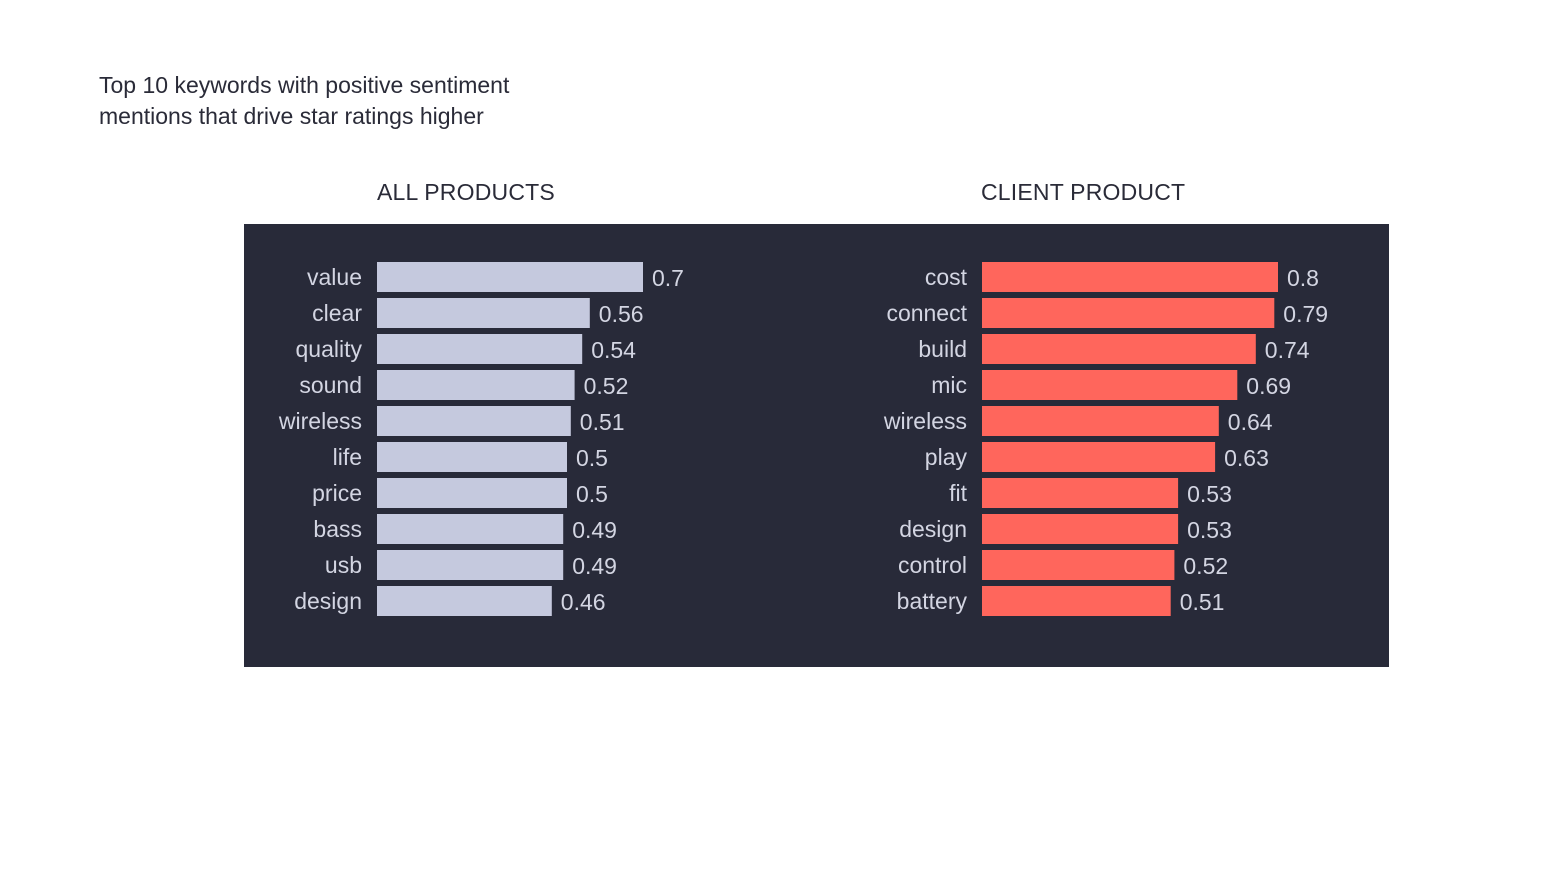 The image size is (1567, 878). I want to click on client-product-category-label: fit, so click(958, 493).